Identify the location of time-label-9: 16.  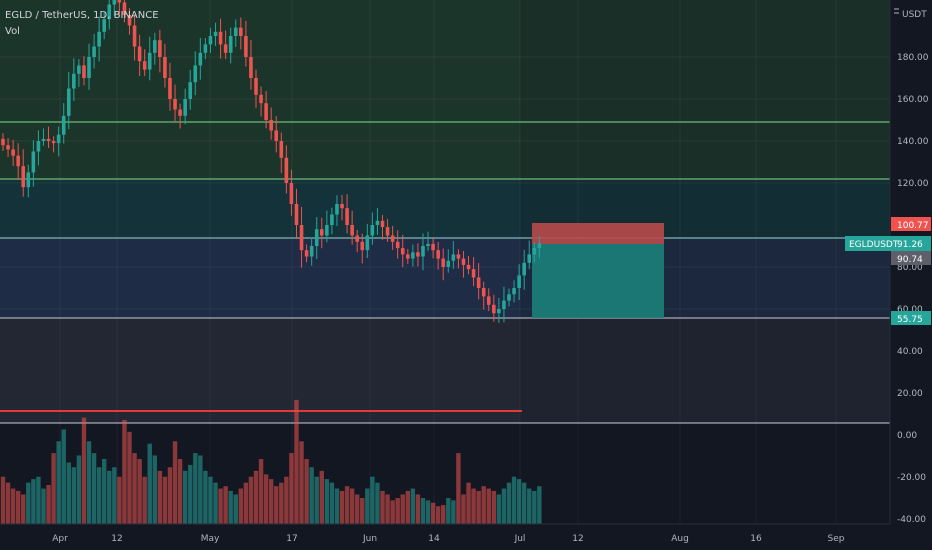
(756, 539).